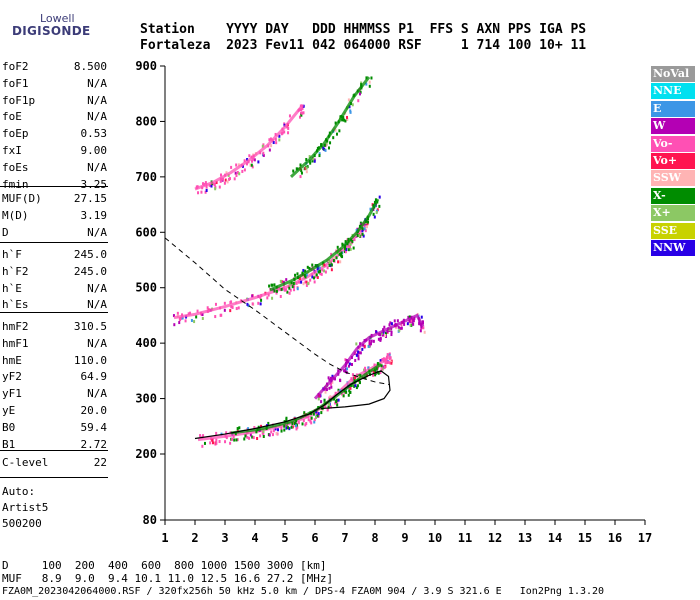  I want to click on y-tick-label: 200, so click(146, 454).